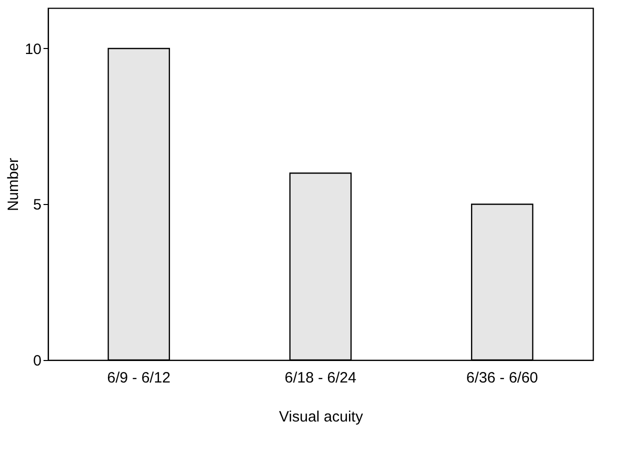 This screenshot has height=450, width=639. Describe the element at coordinates (320, 378) in the screenshot. I see `x-tick-label: 6/18 - 6/24` at that location.